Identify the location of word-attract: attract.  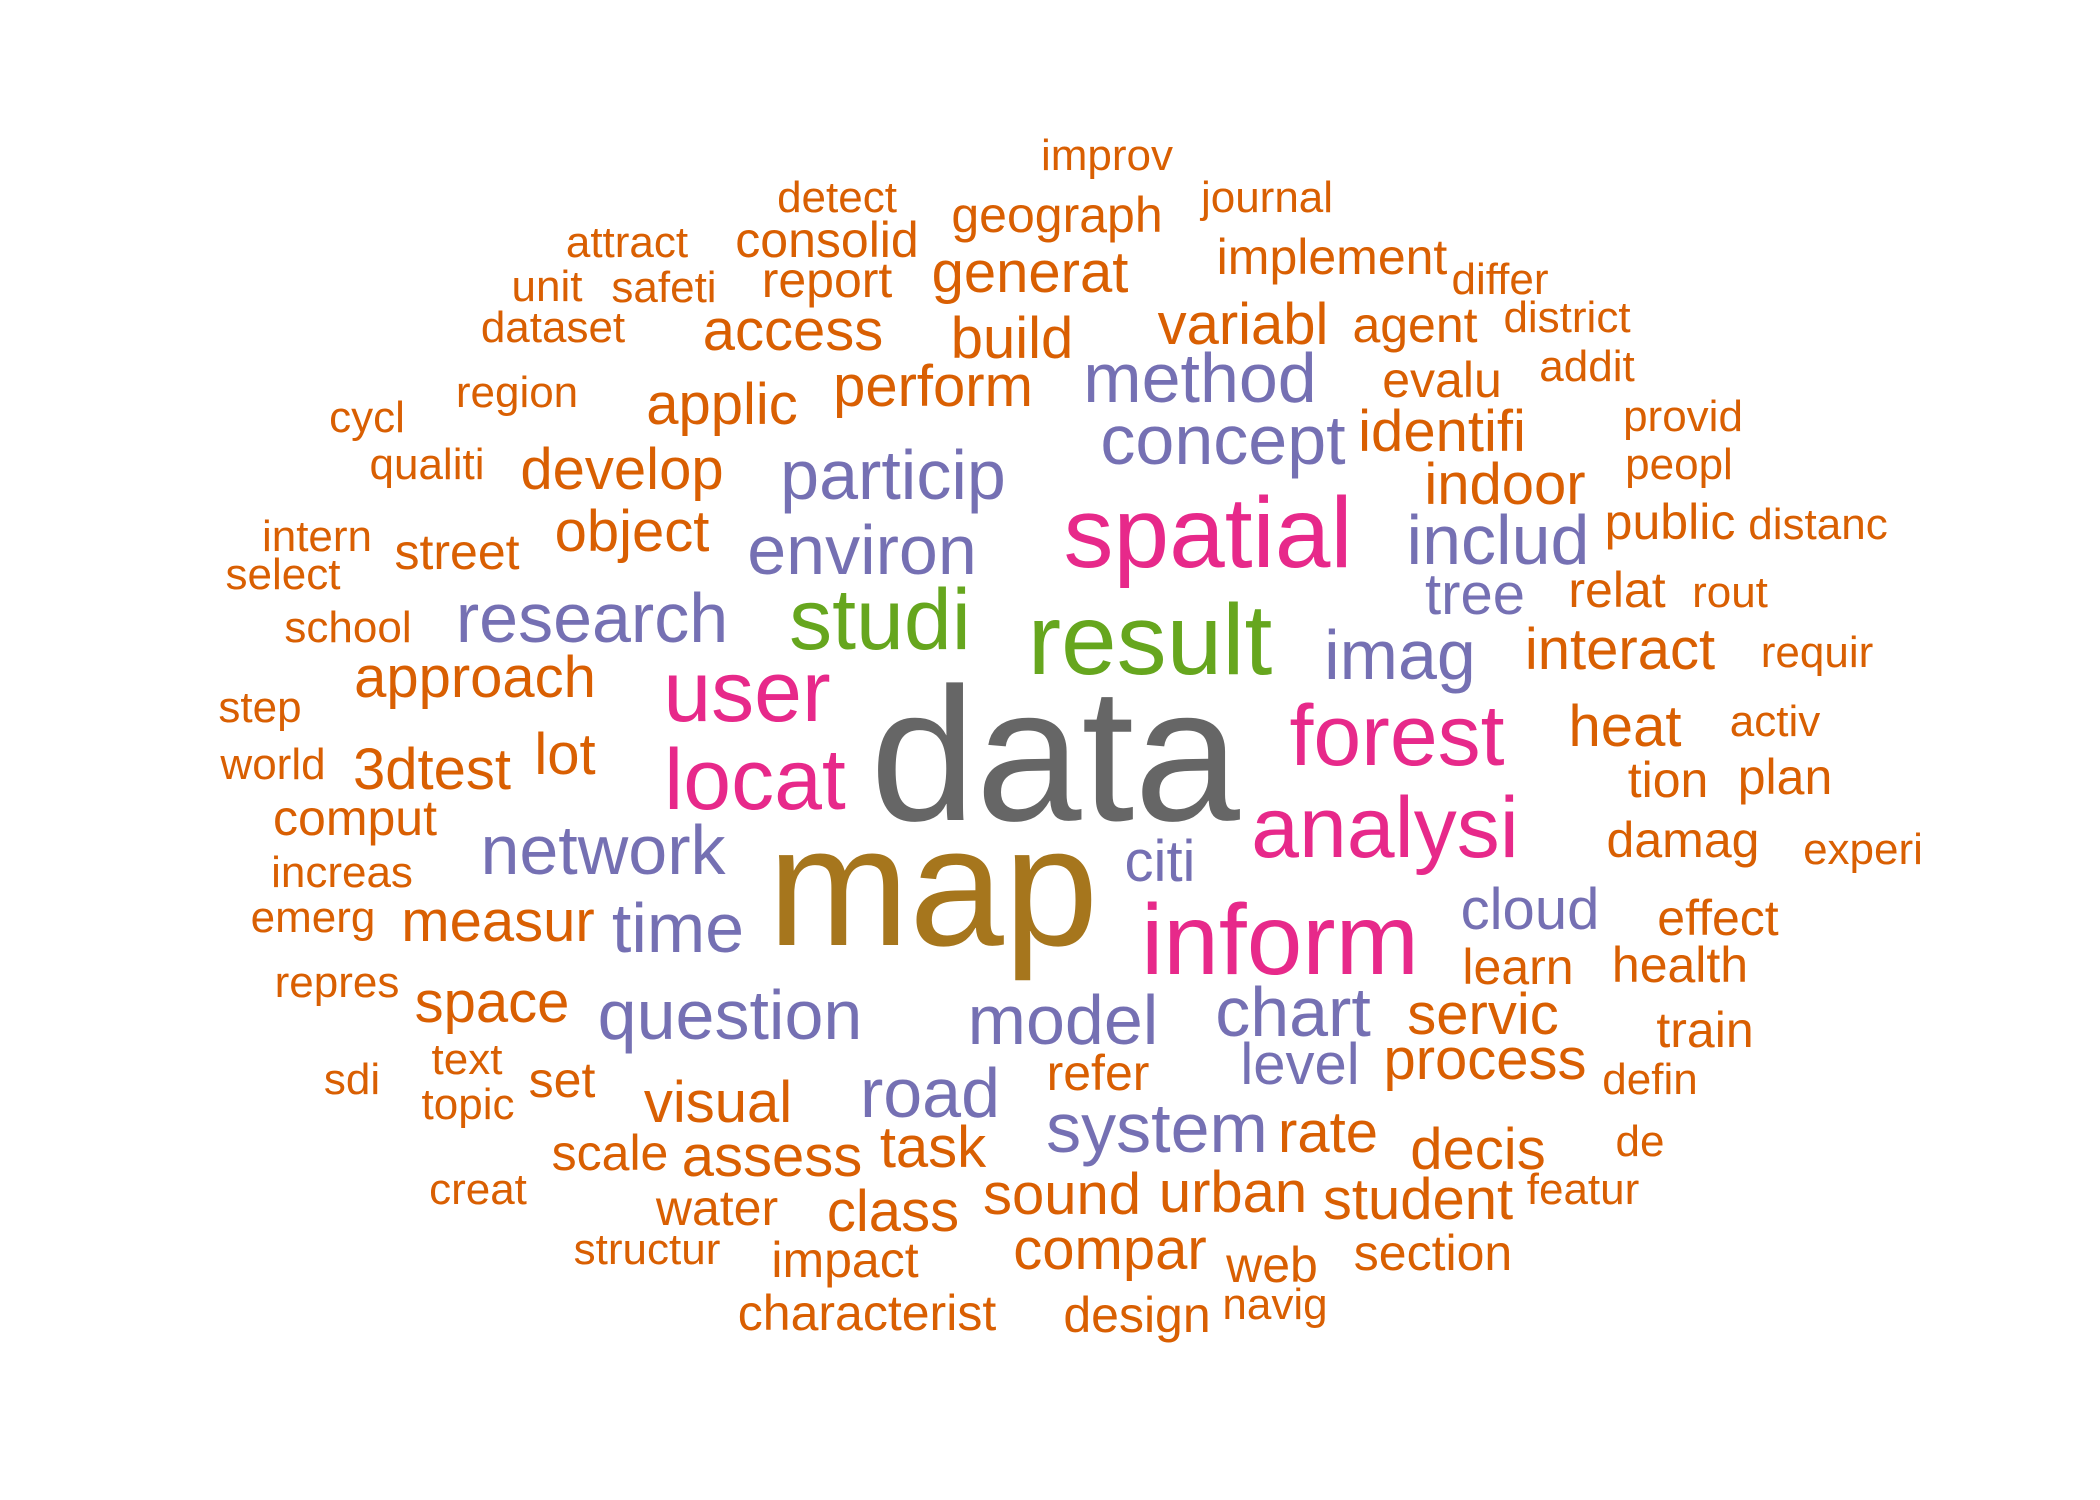
(627, 242).